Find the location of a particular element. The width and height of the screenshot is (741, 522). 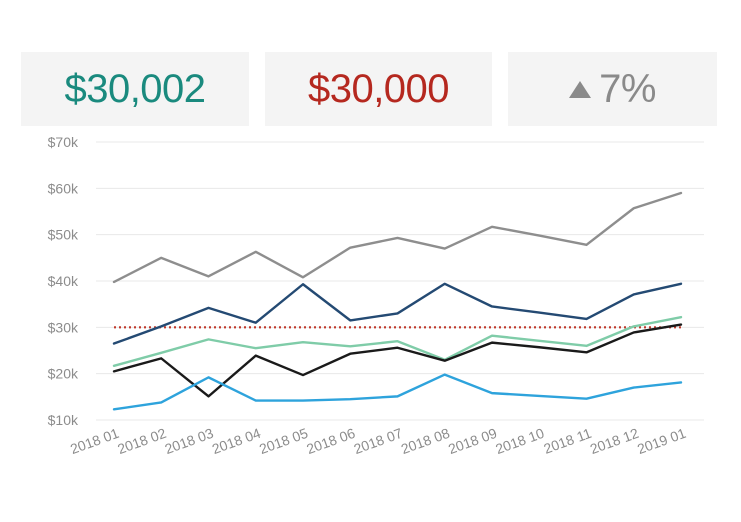

y-tick-label: $20k is located at coordinates (63, 374).